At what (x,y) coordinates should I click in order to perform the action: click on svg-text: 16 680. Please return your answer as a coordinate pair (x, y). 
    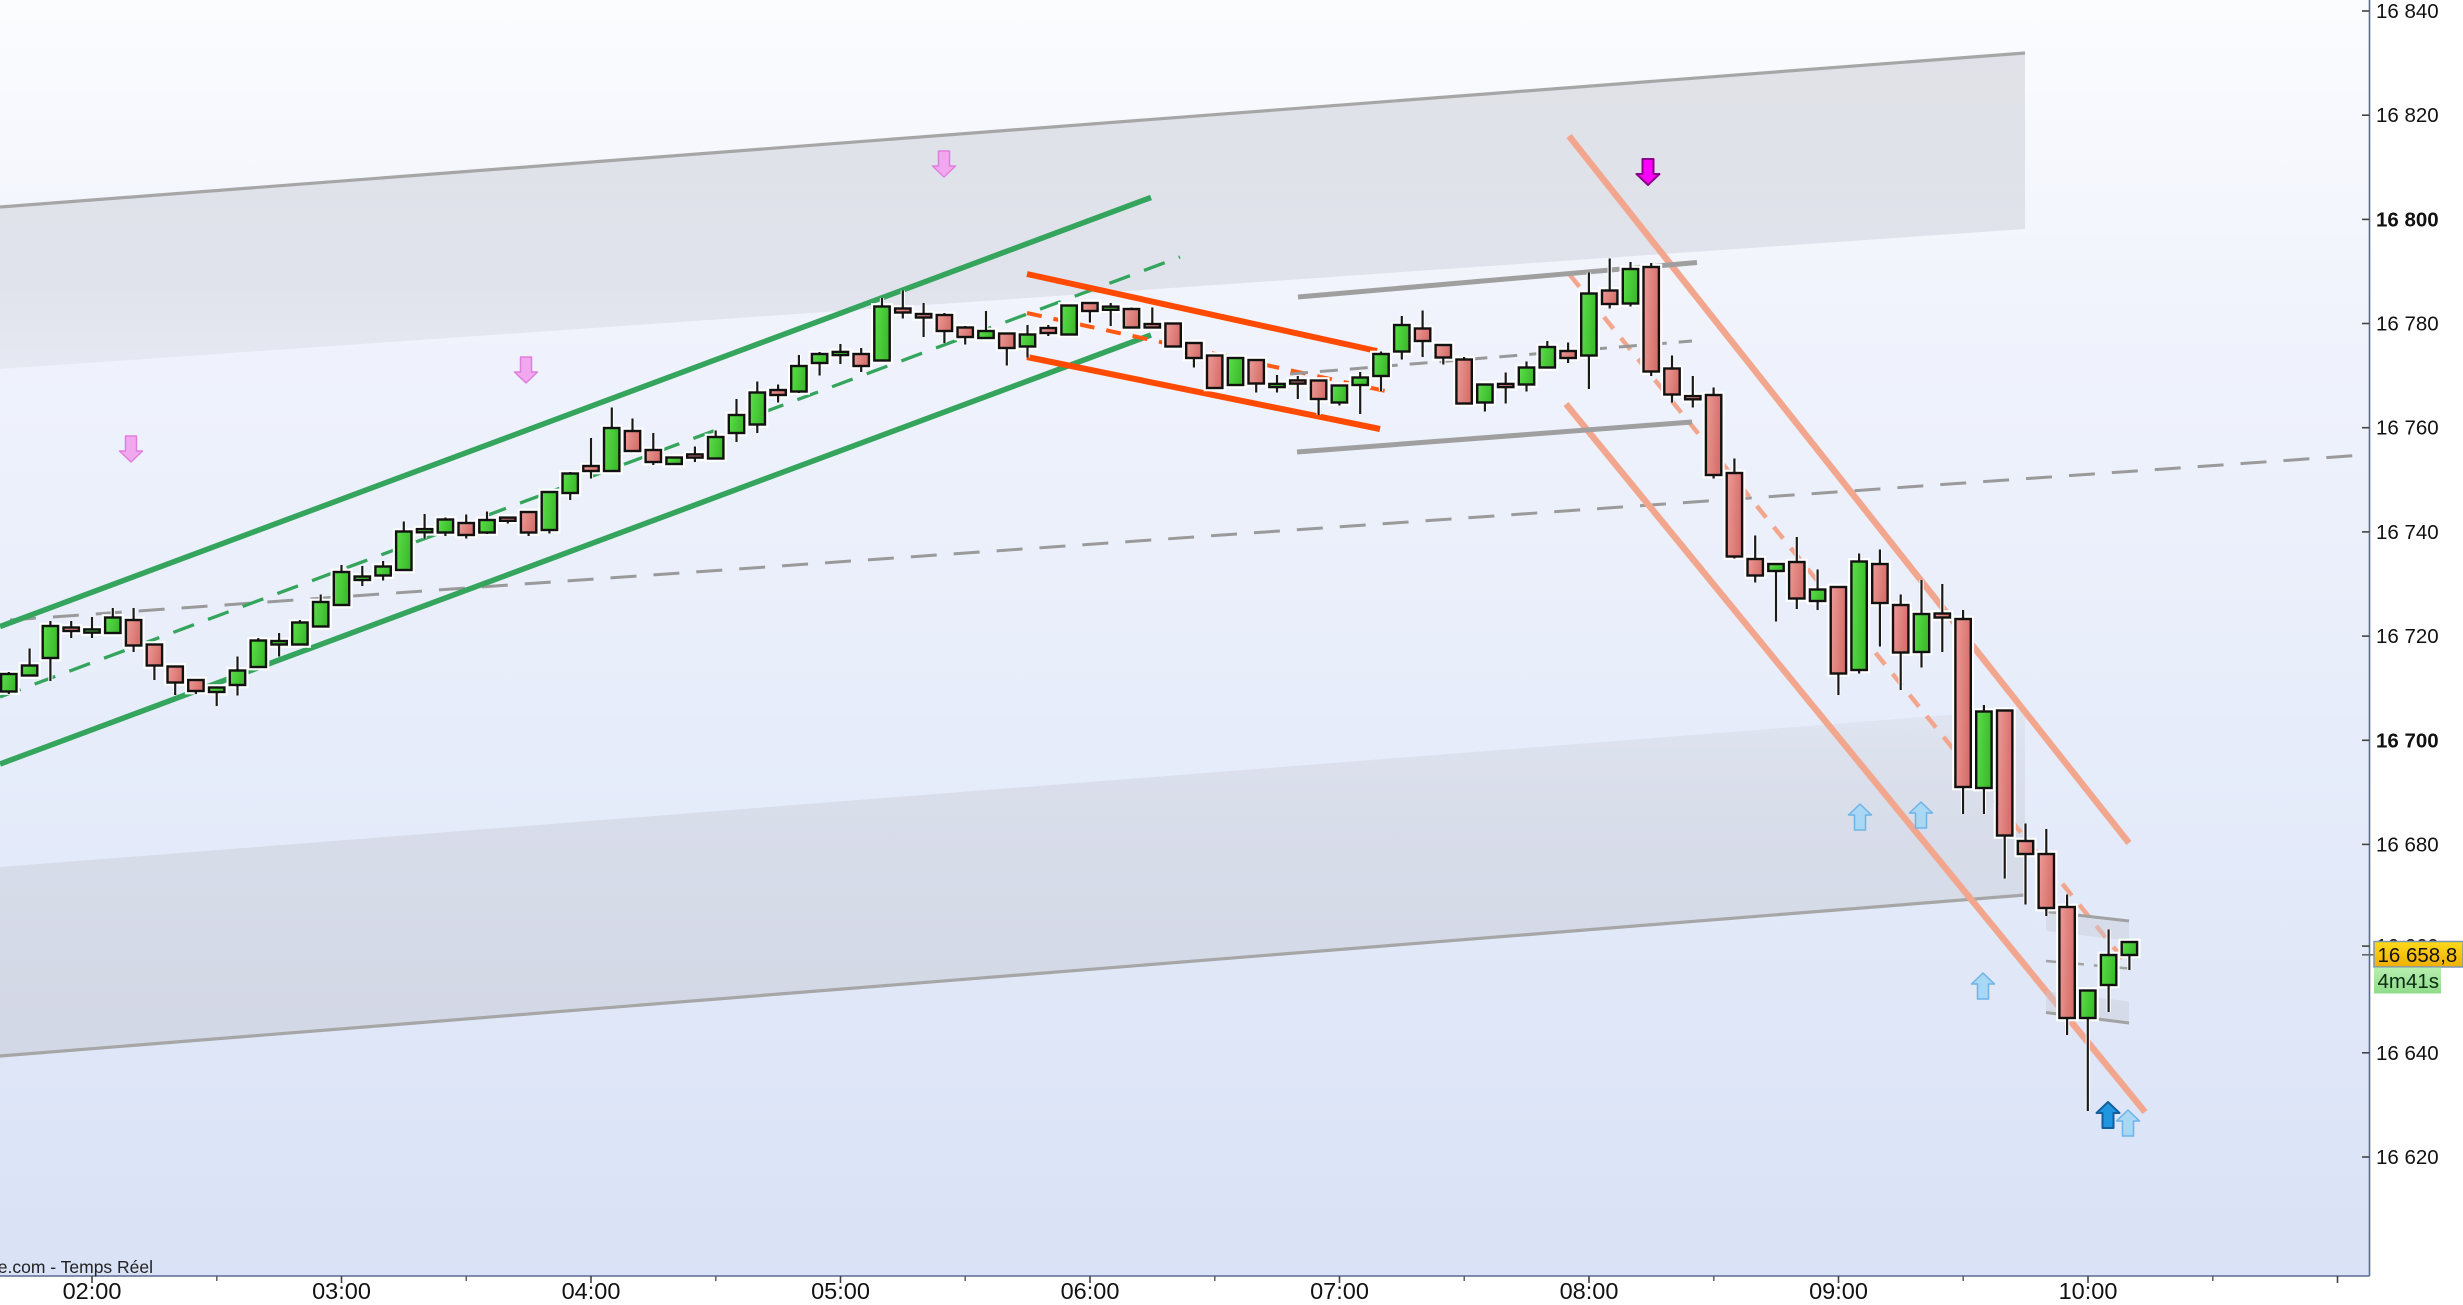
    Looking at the image, I should click on (2407, 844).